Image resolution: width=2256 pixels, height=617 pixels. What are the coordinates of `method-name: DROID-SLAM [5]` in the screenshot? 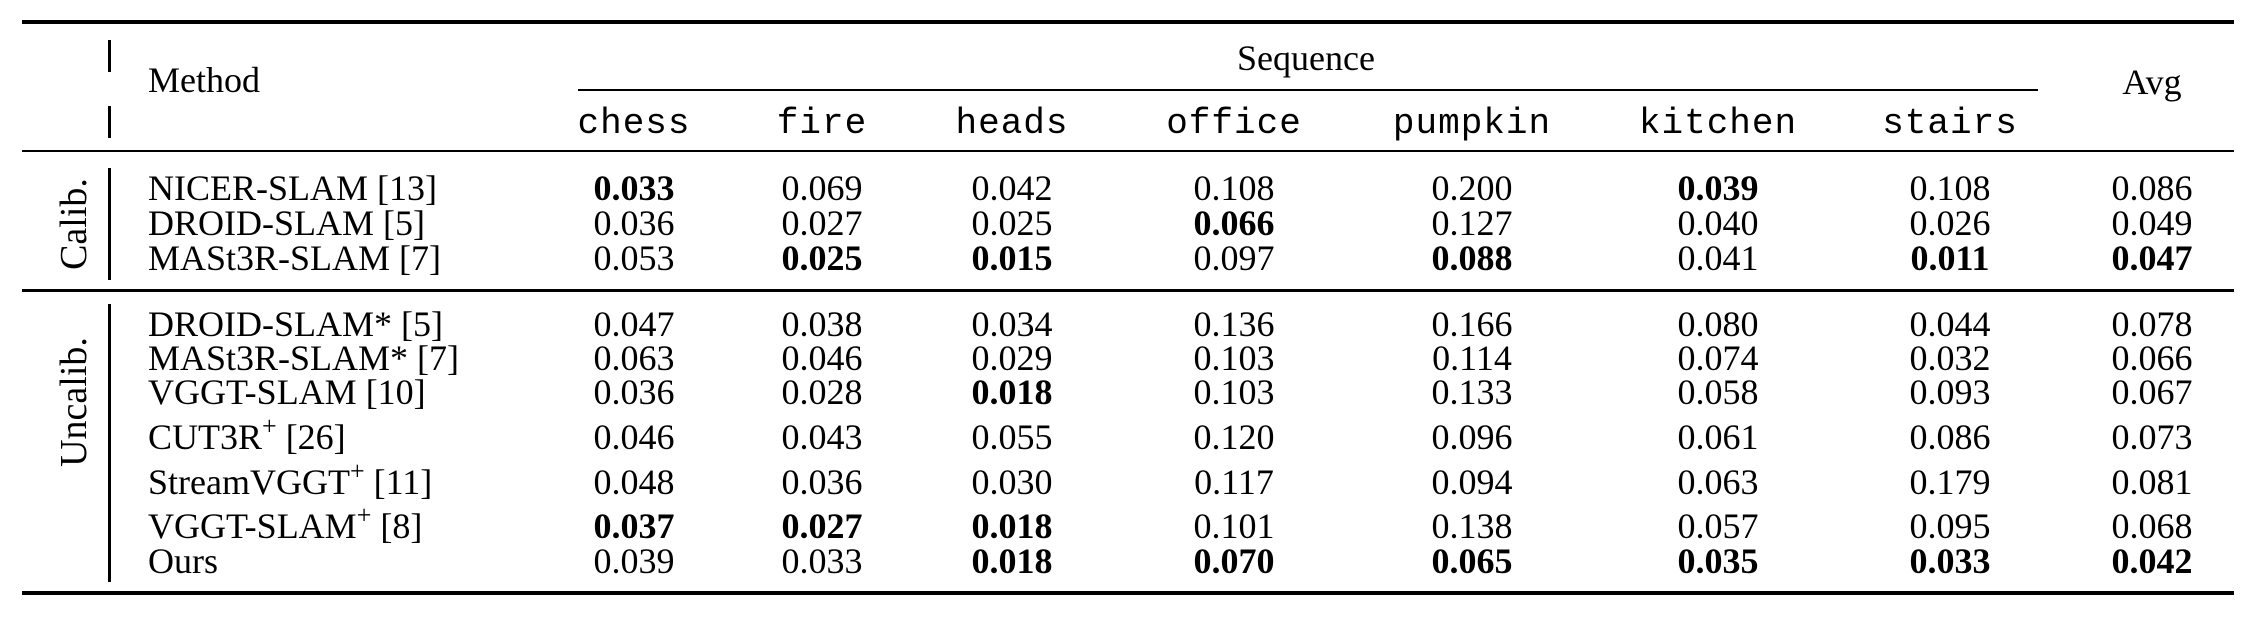 It's located at (286, 223).